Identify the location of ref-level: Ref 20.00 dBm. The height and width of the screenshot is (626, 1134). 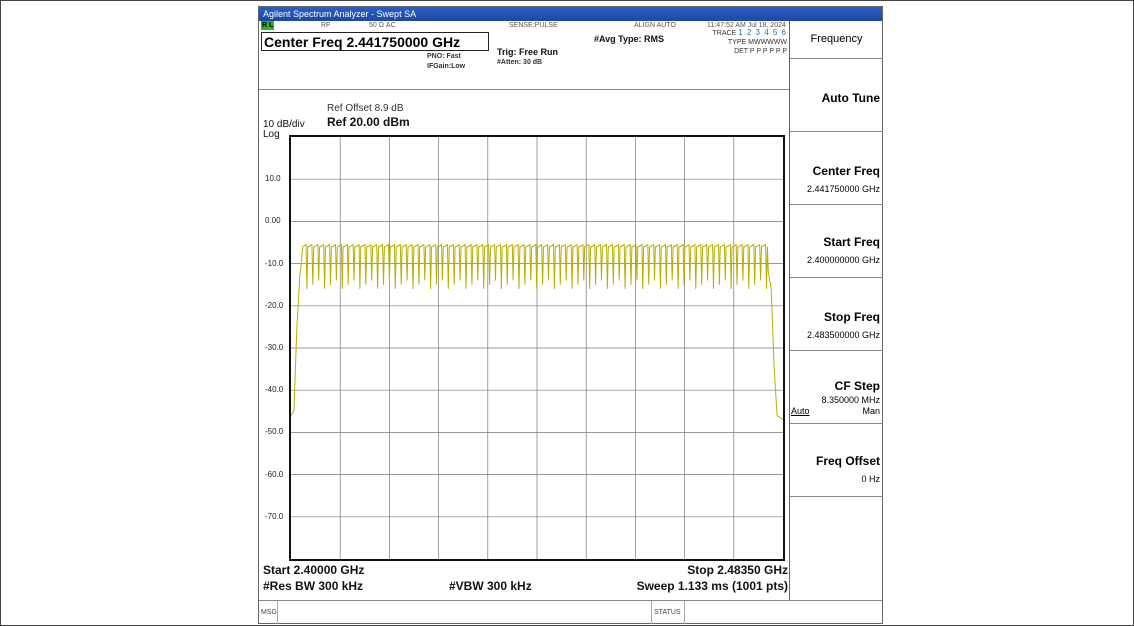
(368, 122).